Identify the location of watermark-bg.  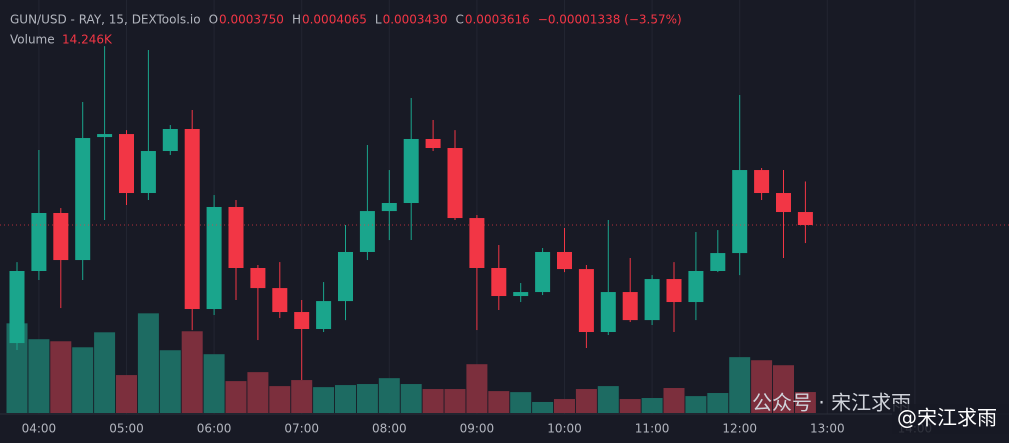
(950, 419).